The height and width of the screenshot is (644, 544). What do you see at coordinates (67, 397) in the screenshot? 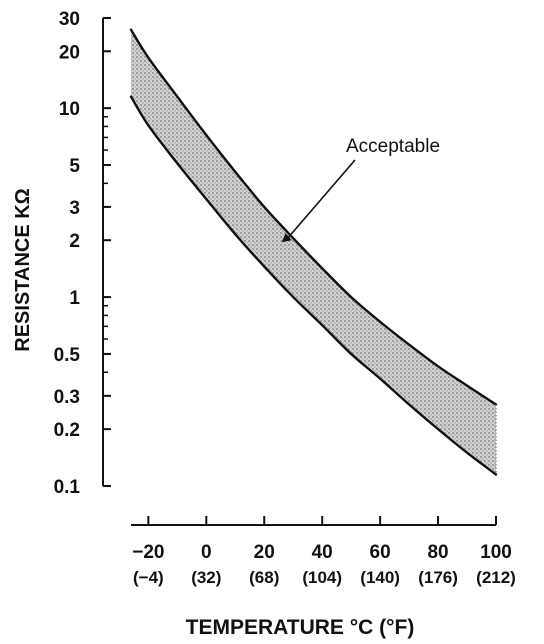
I see `y-tick-label: 0.3` at bounding box center [67, 397].